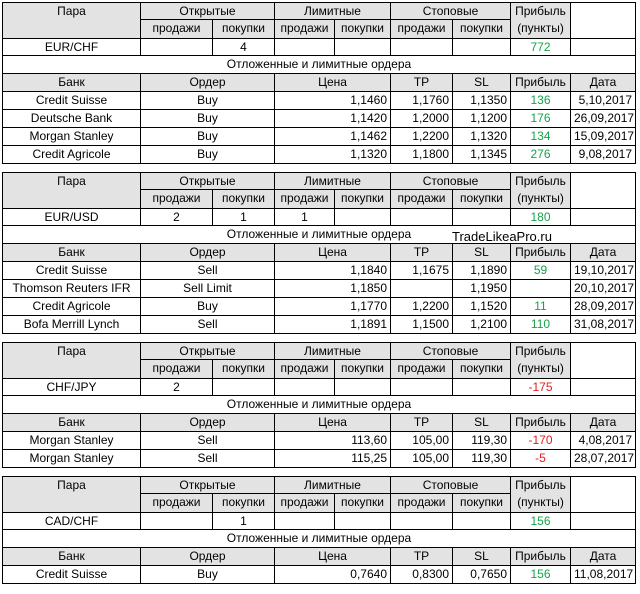  I want to click on limit-sells-count: 1, so click(304, 217).